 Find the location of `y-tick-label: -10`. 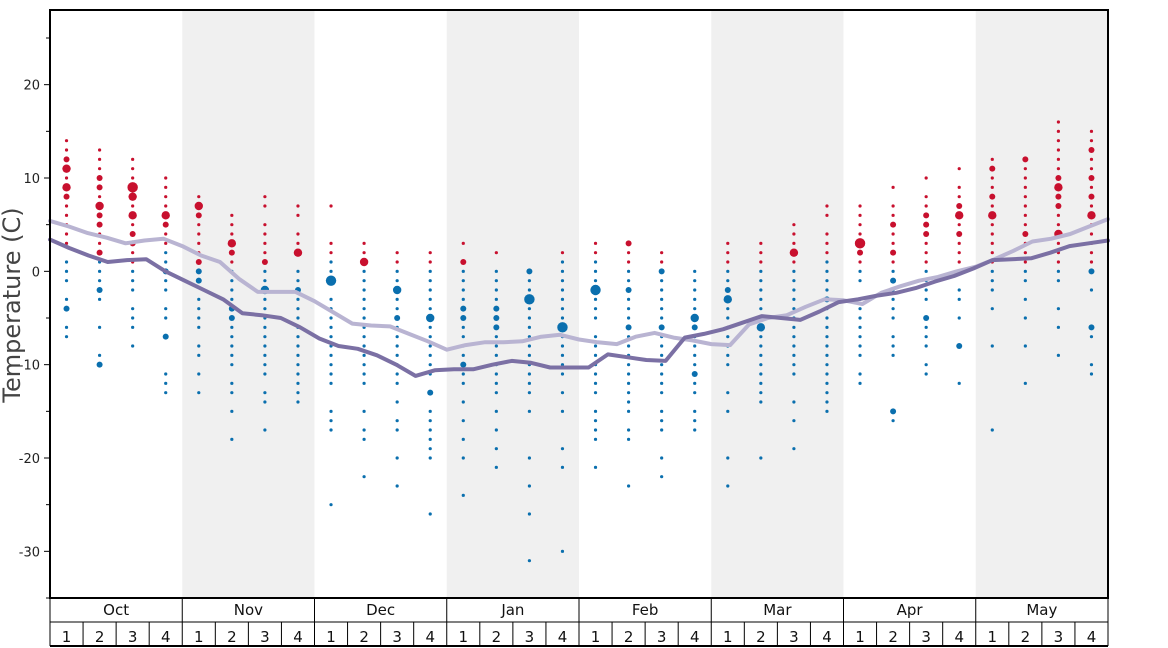

y-tick-label: -10 is located at coordinates (29, 366).